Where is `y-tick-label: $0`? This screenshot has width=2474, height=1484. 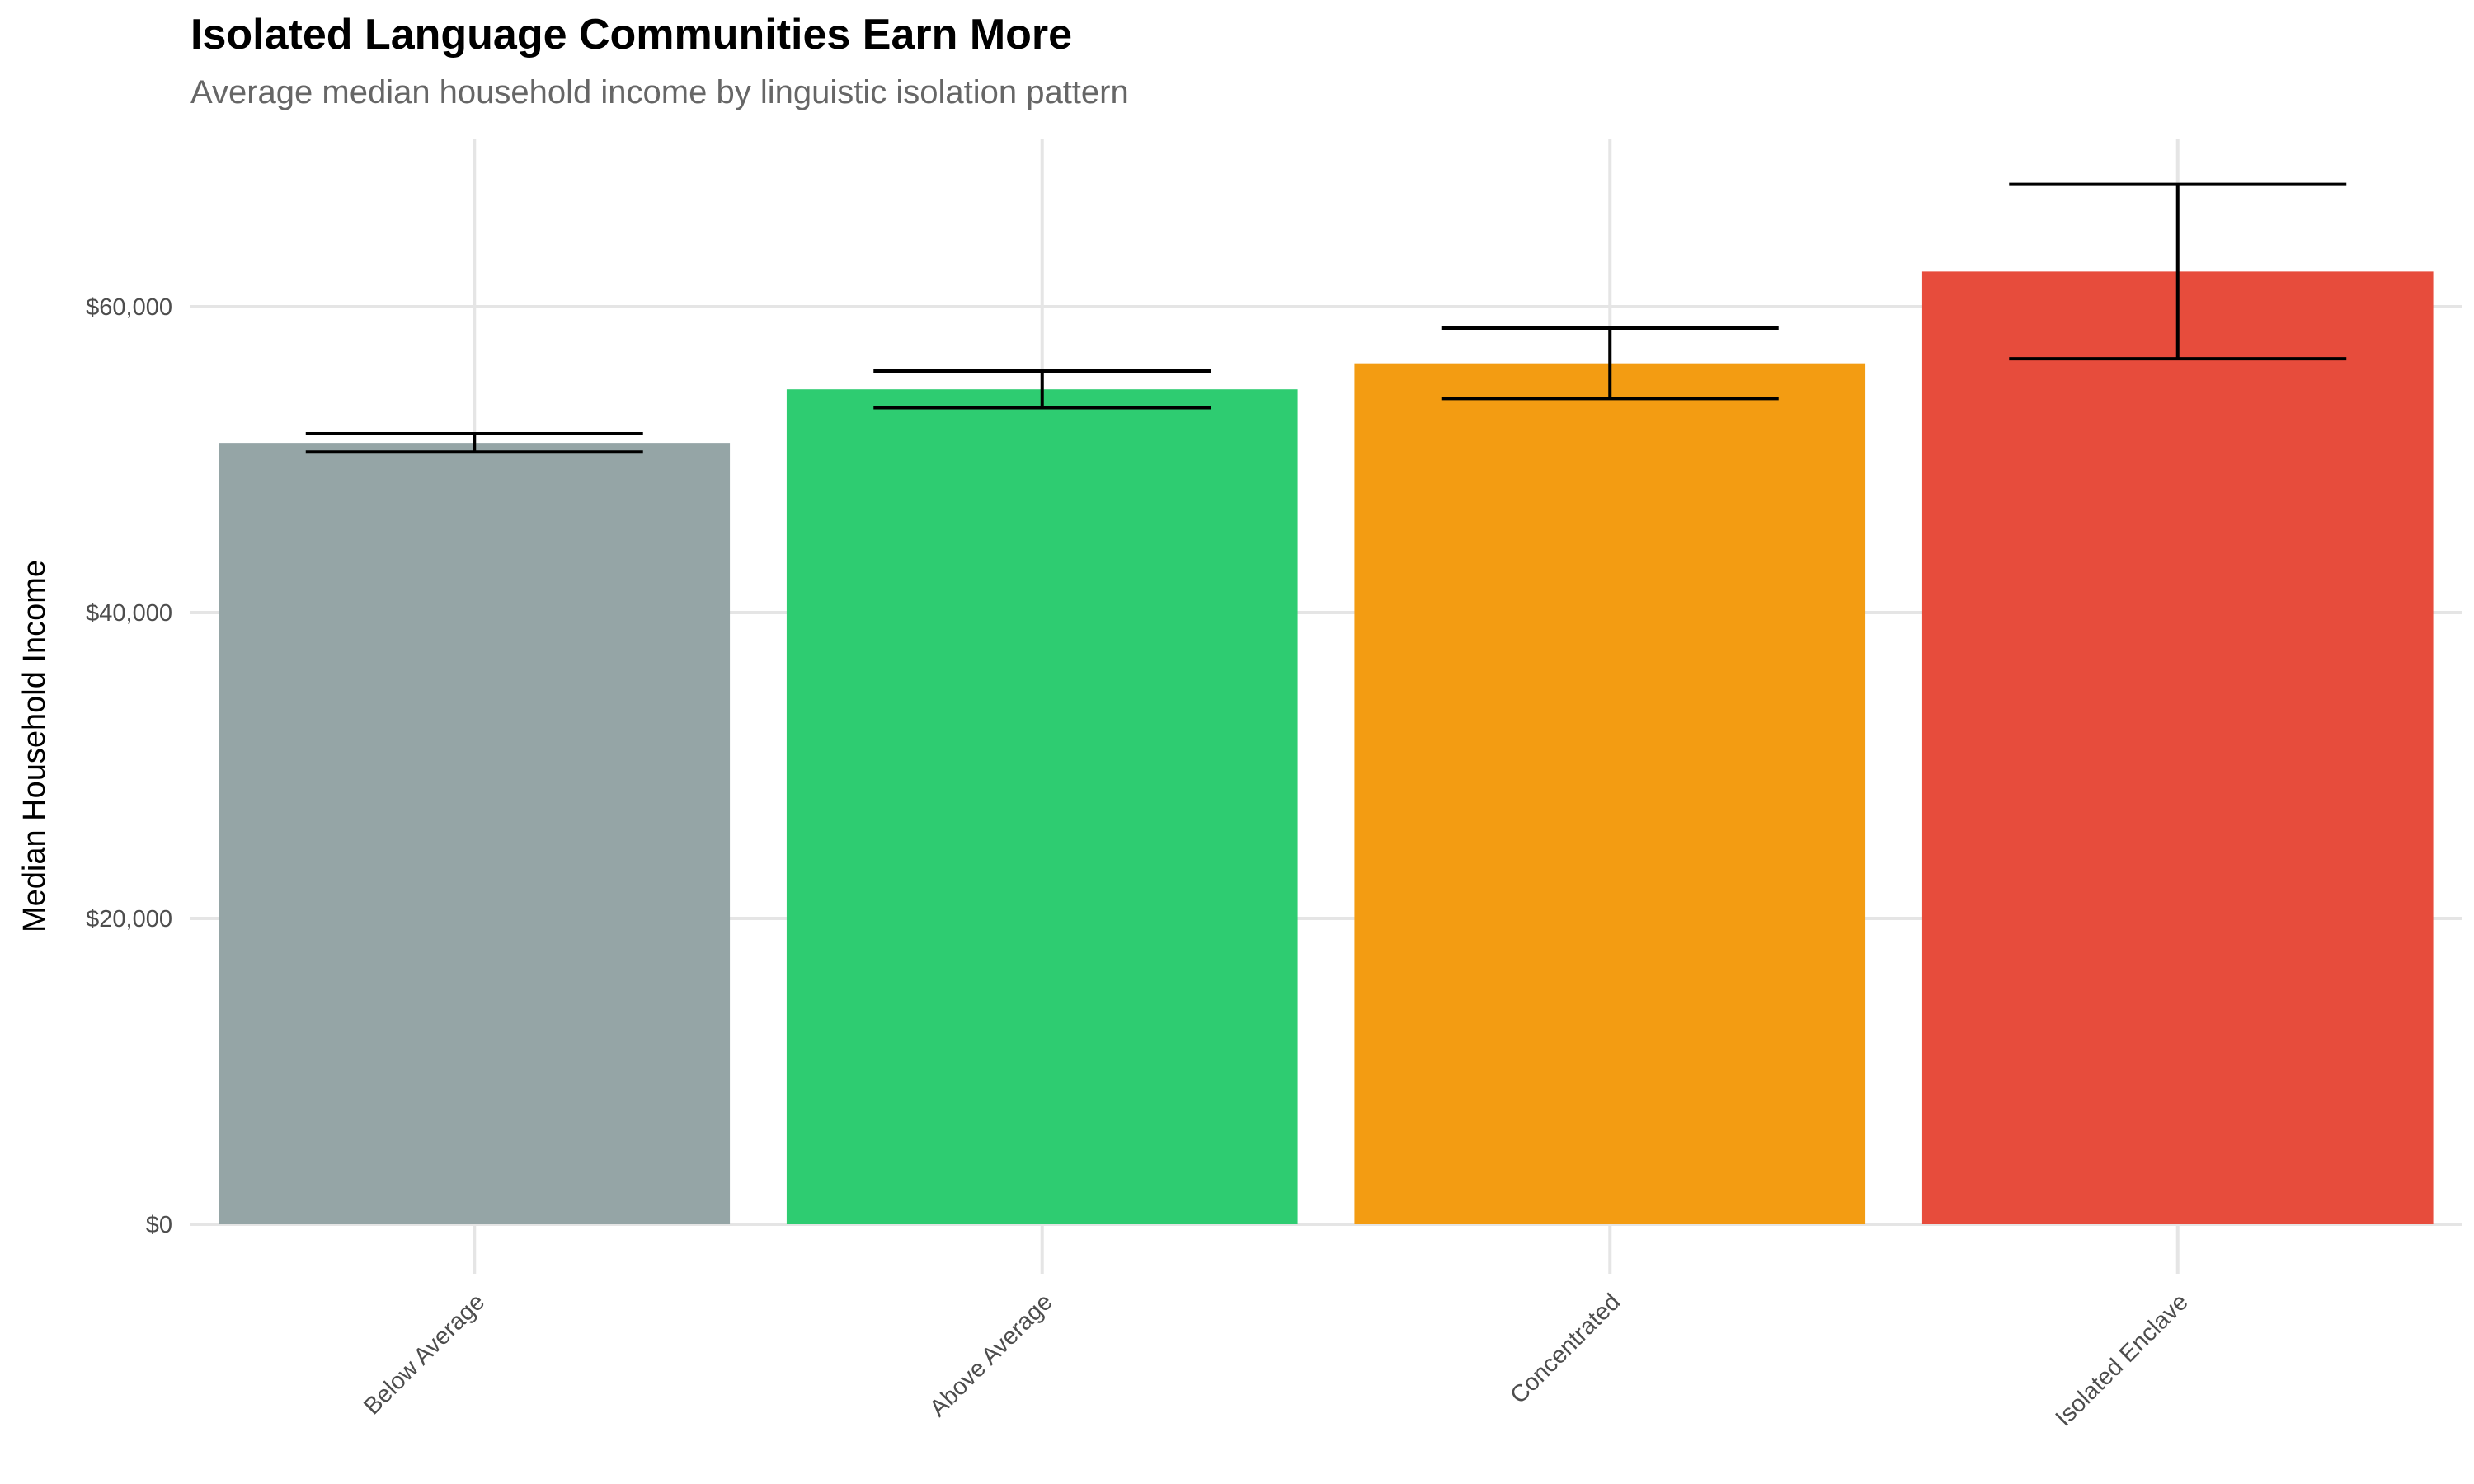
y-tick-label: $0 is located at coordinates (159, 1225).